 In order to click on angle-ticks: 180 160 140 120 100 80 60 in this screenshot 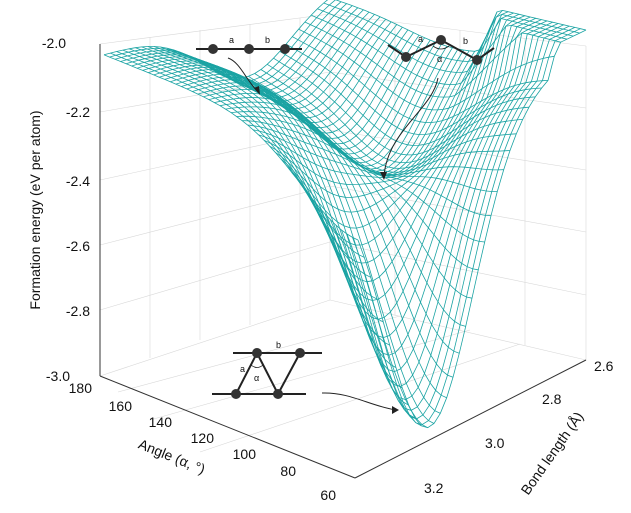, I will do `click(203, 441)`.